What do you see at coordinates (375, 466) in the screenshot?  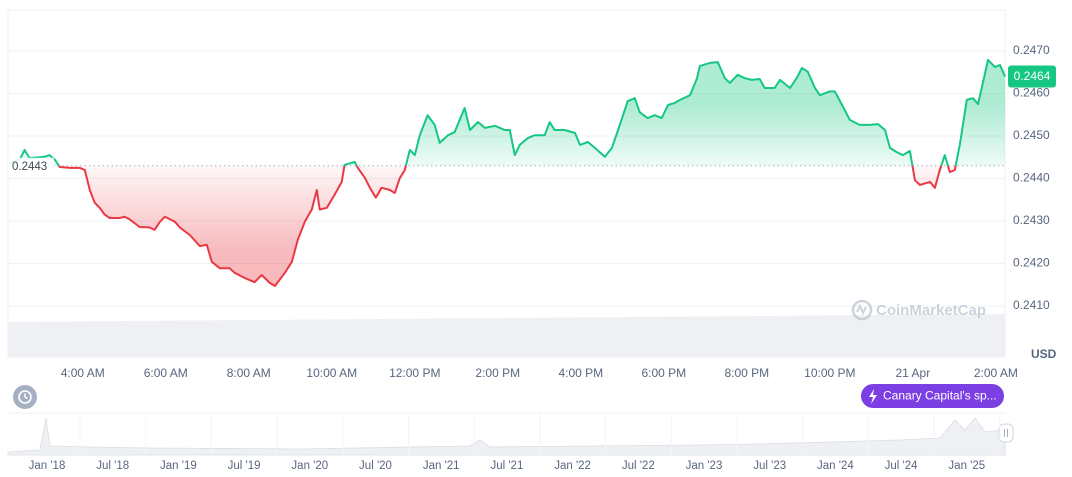 I see `navigator-label: Jul '20` at bounding box center [375, 466].